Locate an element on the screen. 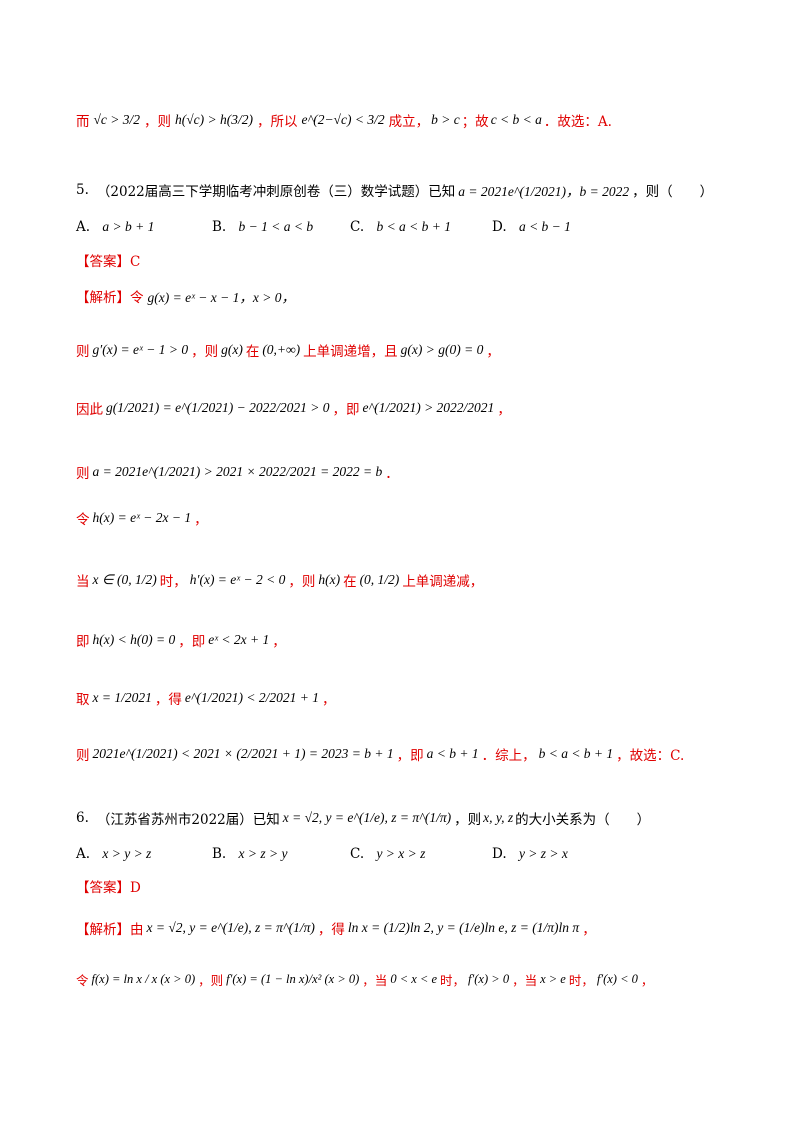 Image resolution: width=800 pixels, height=1132 pixels. math: f′(x) = (1 − ln x)/x² (x > 0) is located at coordinates (293, 979).